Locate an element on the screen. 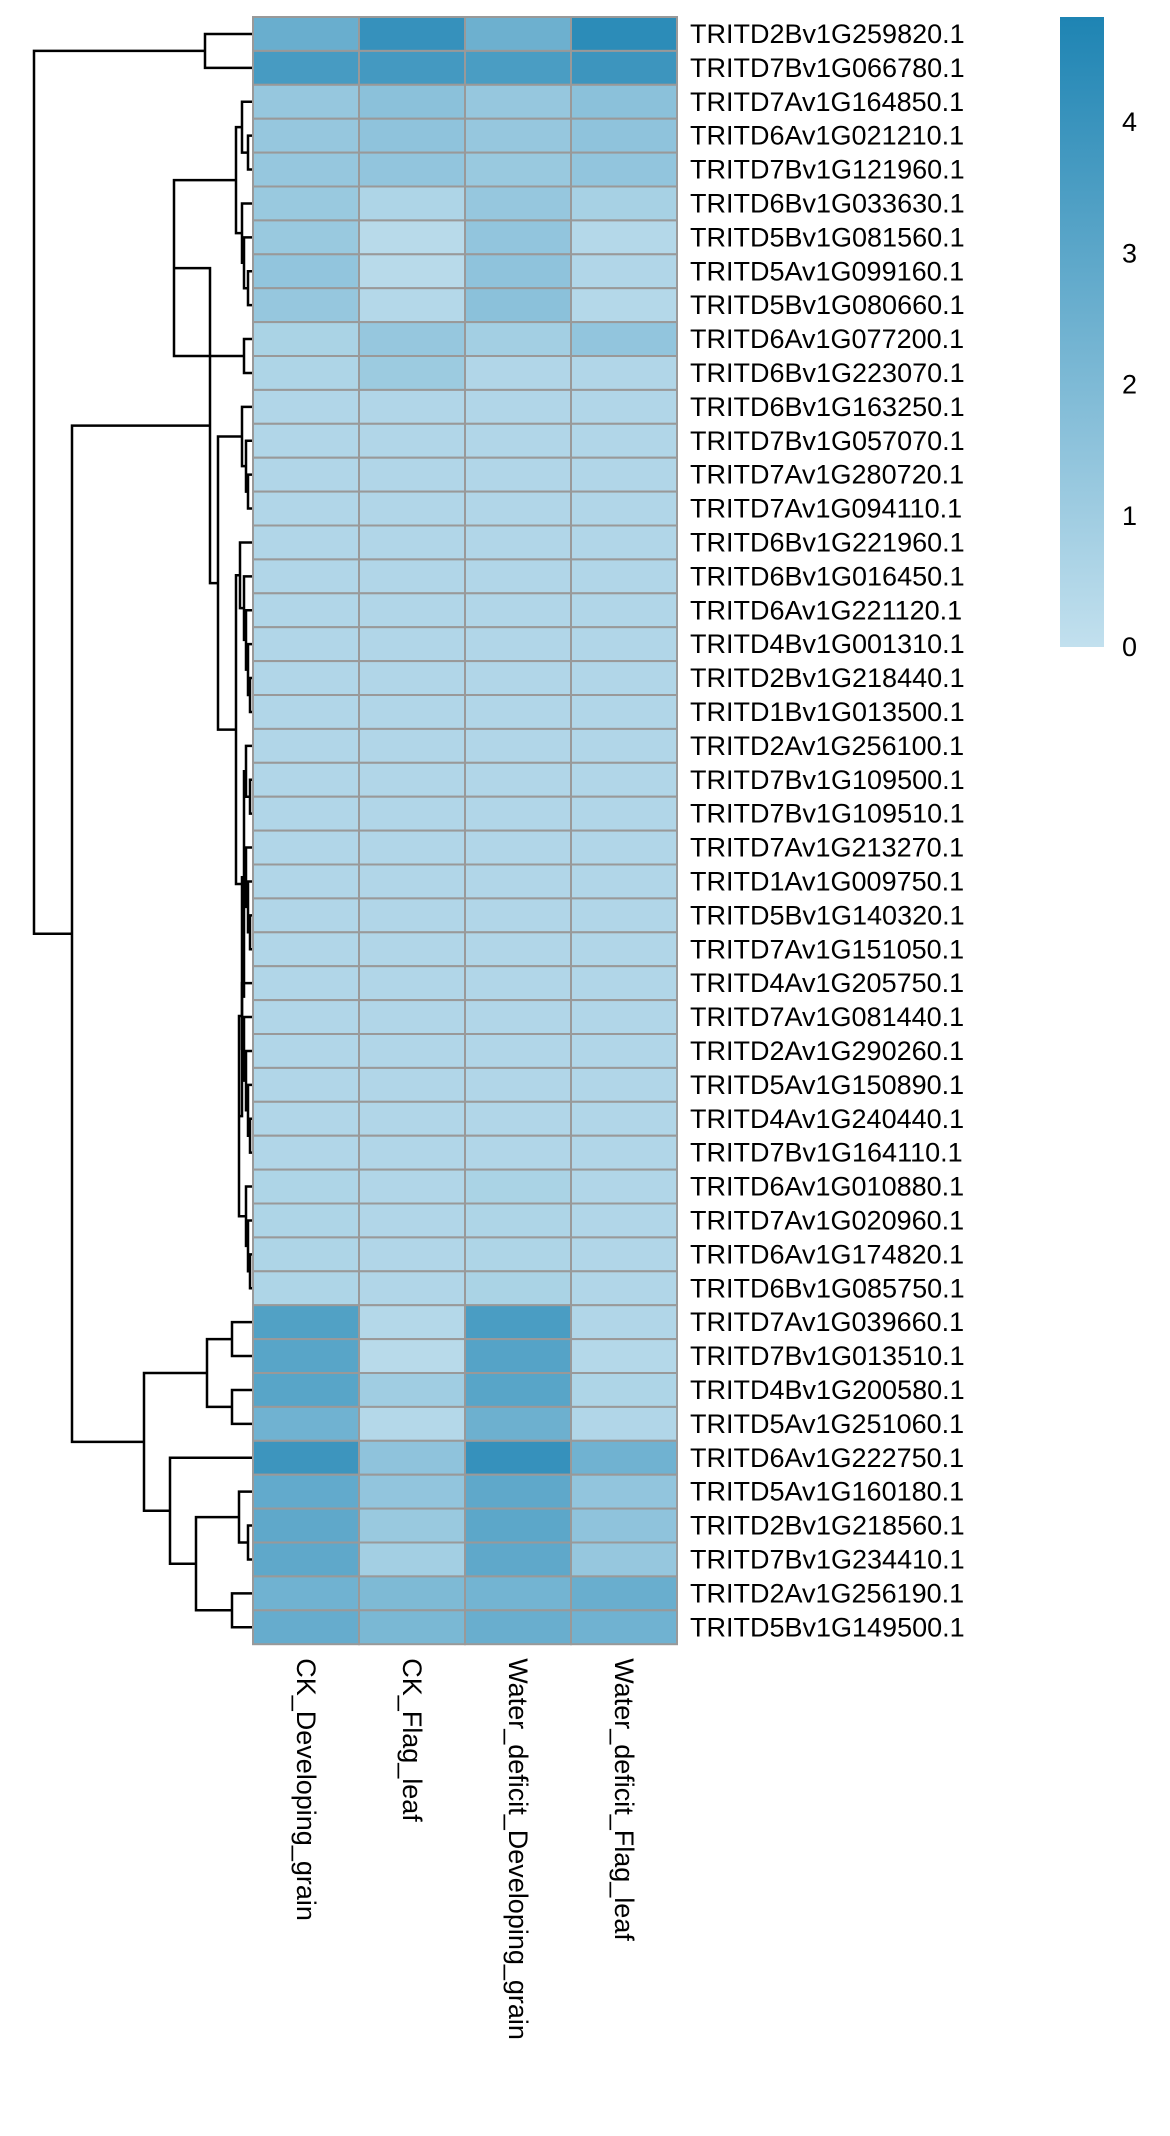  row-label: TRITD2Bv1G259820.1 is located at coordinates (827, 34).